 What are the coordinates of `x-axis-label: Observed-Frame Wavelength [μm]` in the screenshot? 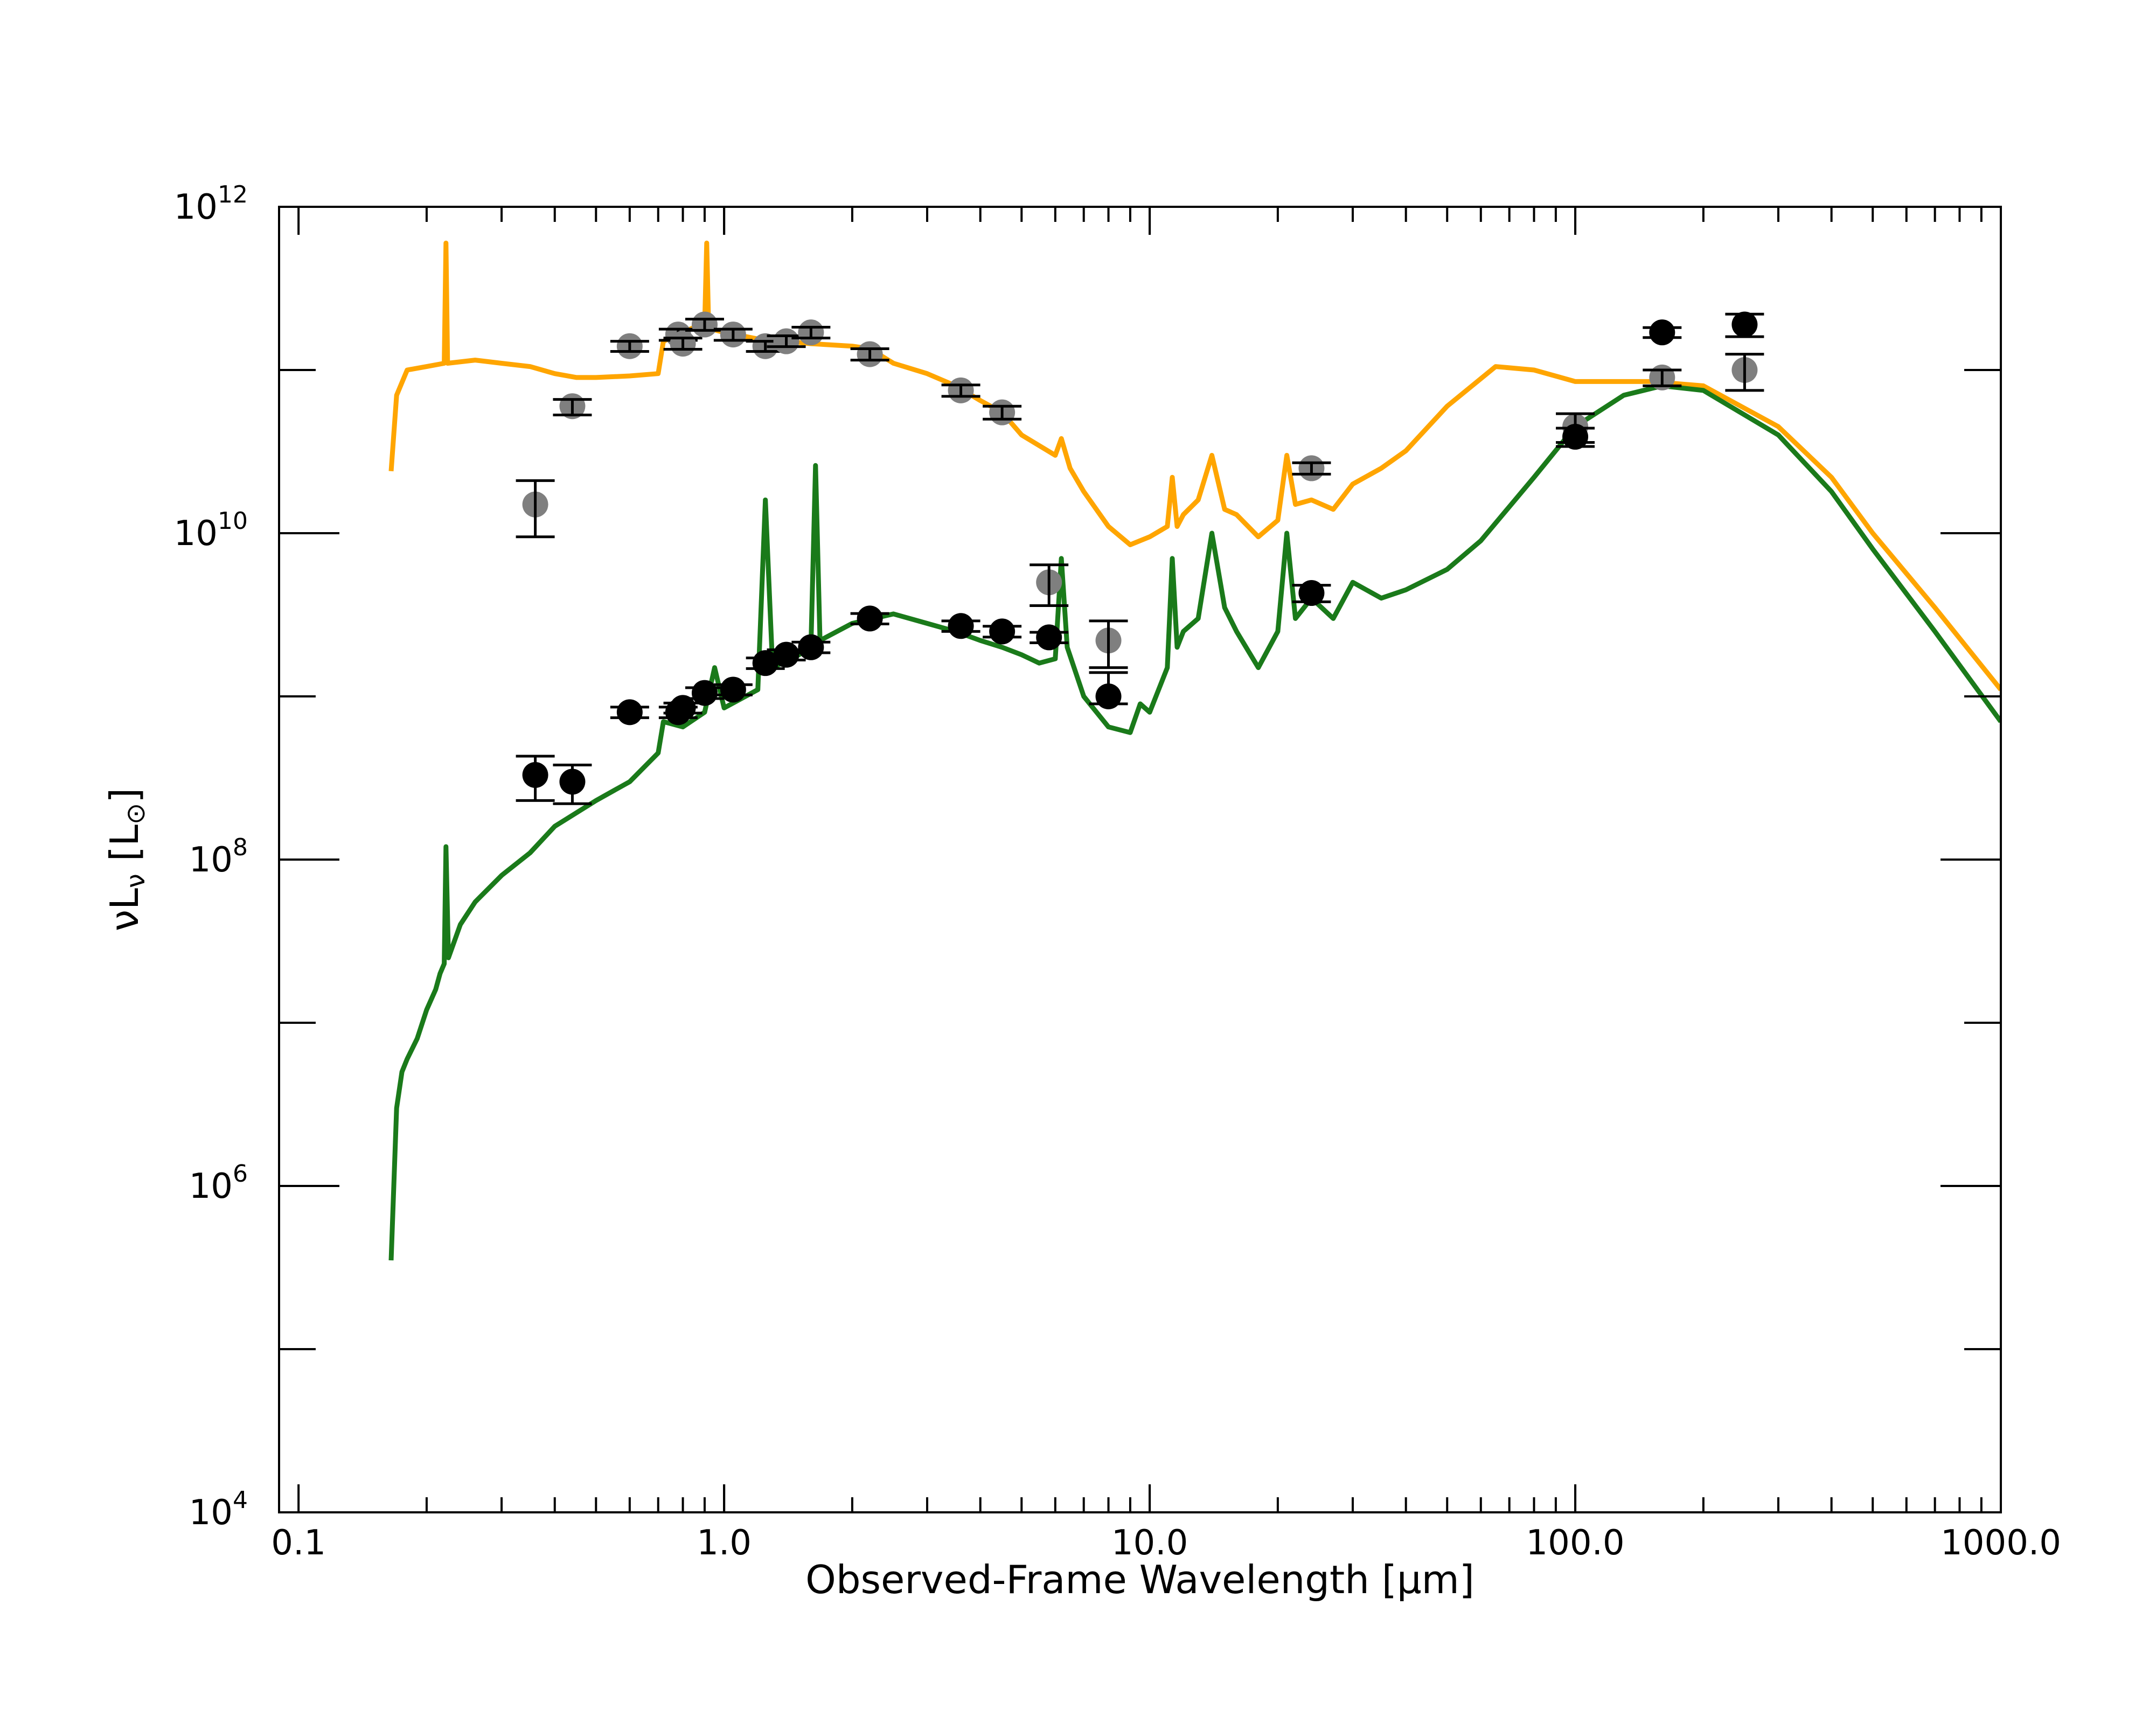 It's located at (1140, 1579).